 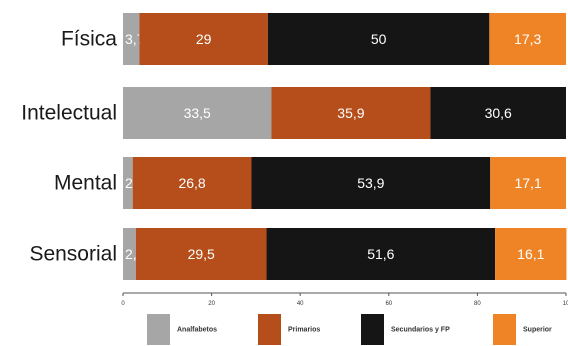 I want to click on bar-sensorial-primarios, so click(x=201, y=254).